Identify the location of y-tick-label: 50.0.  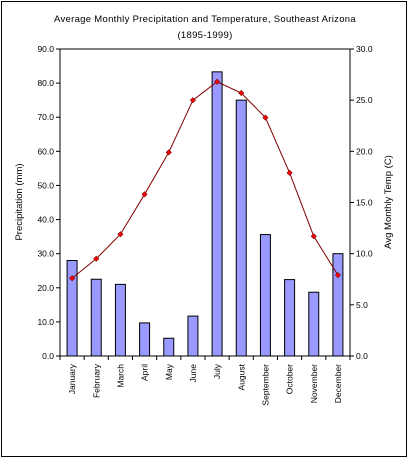
(45, 185).